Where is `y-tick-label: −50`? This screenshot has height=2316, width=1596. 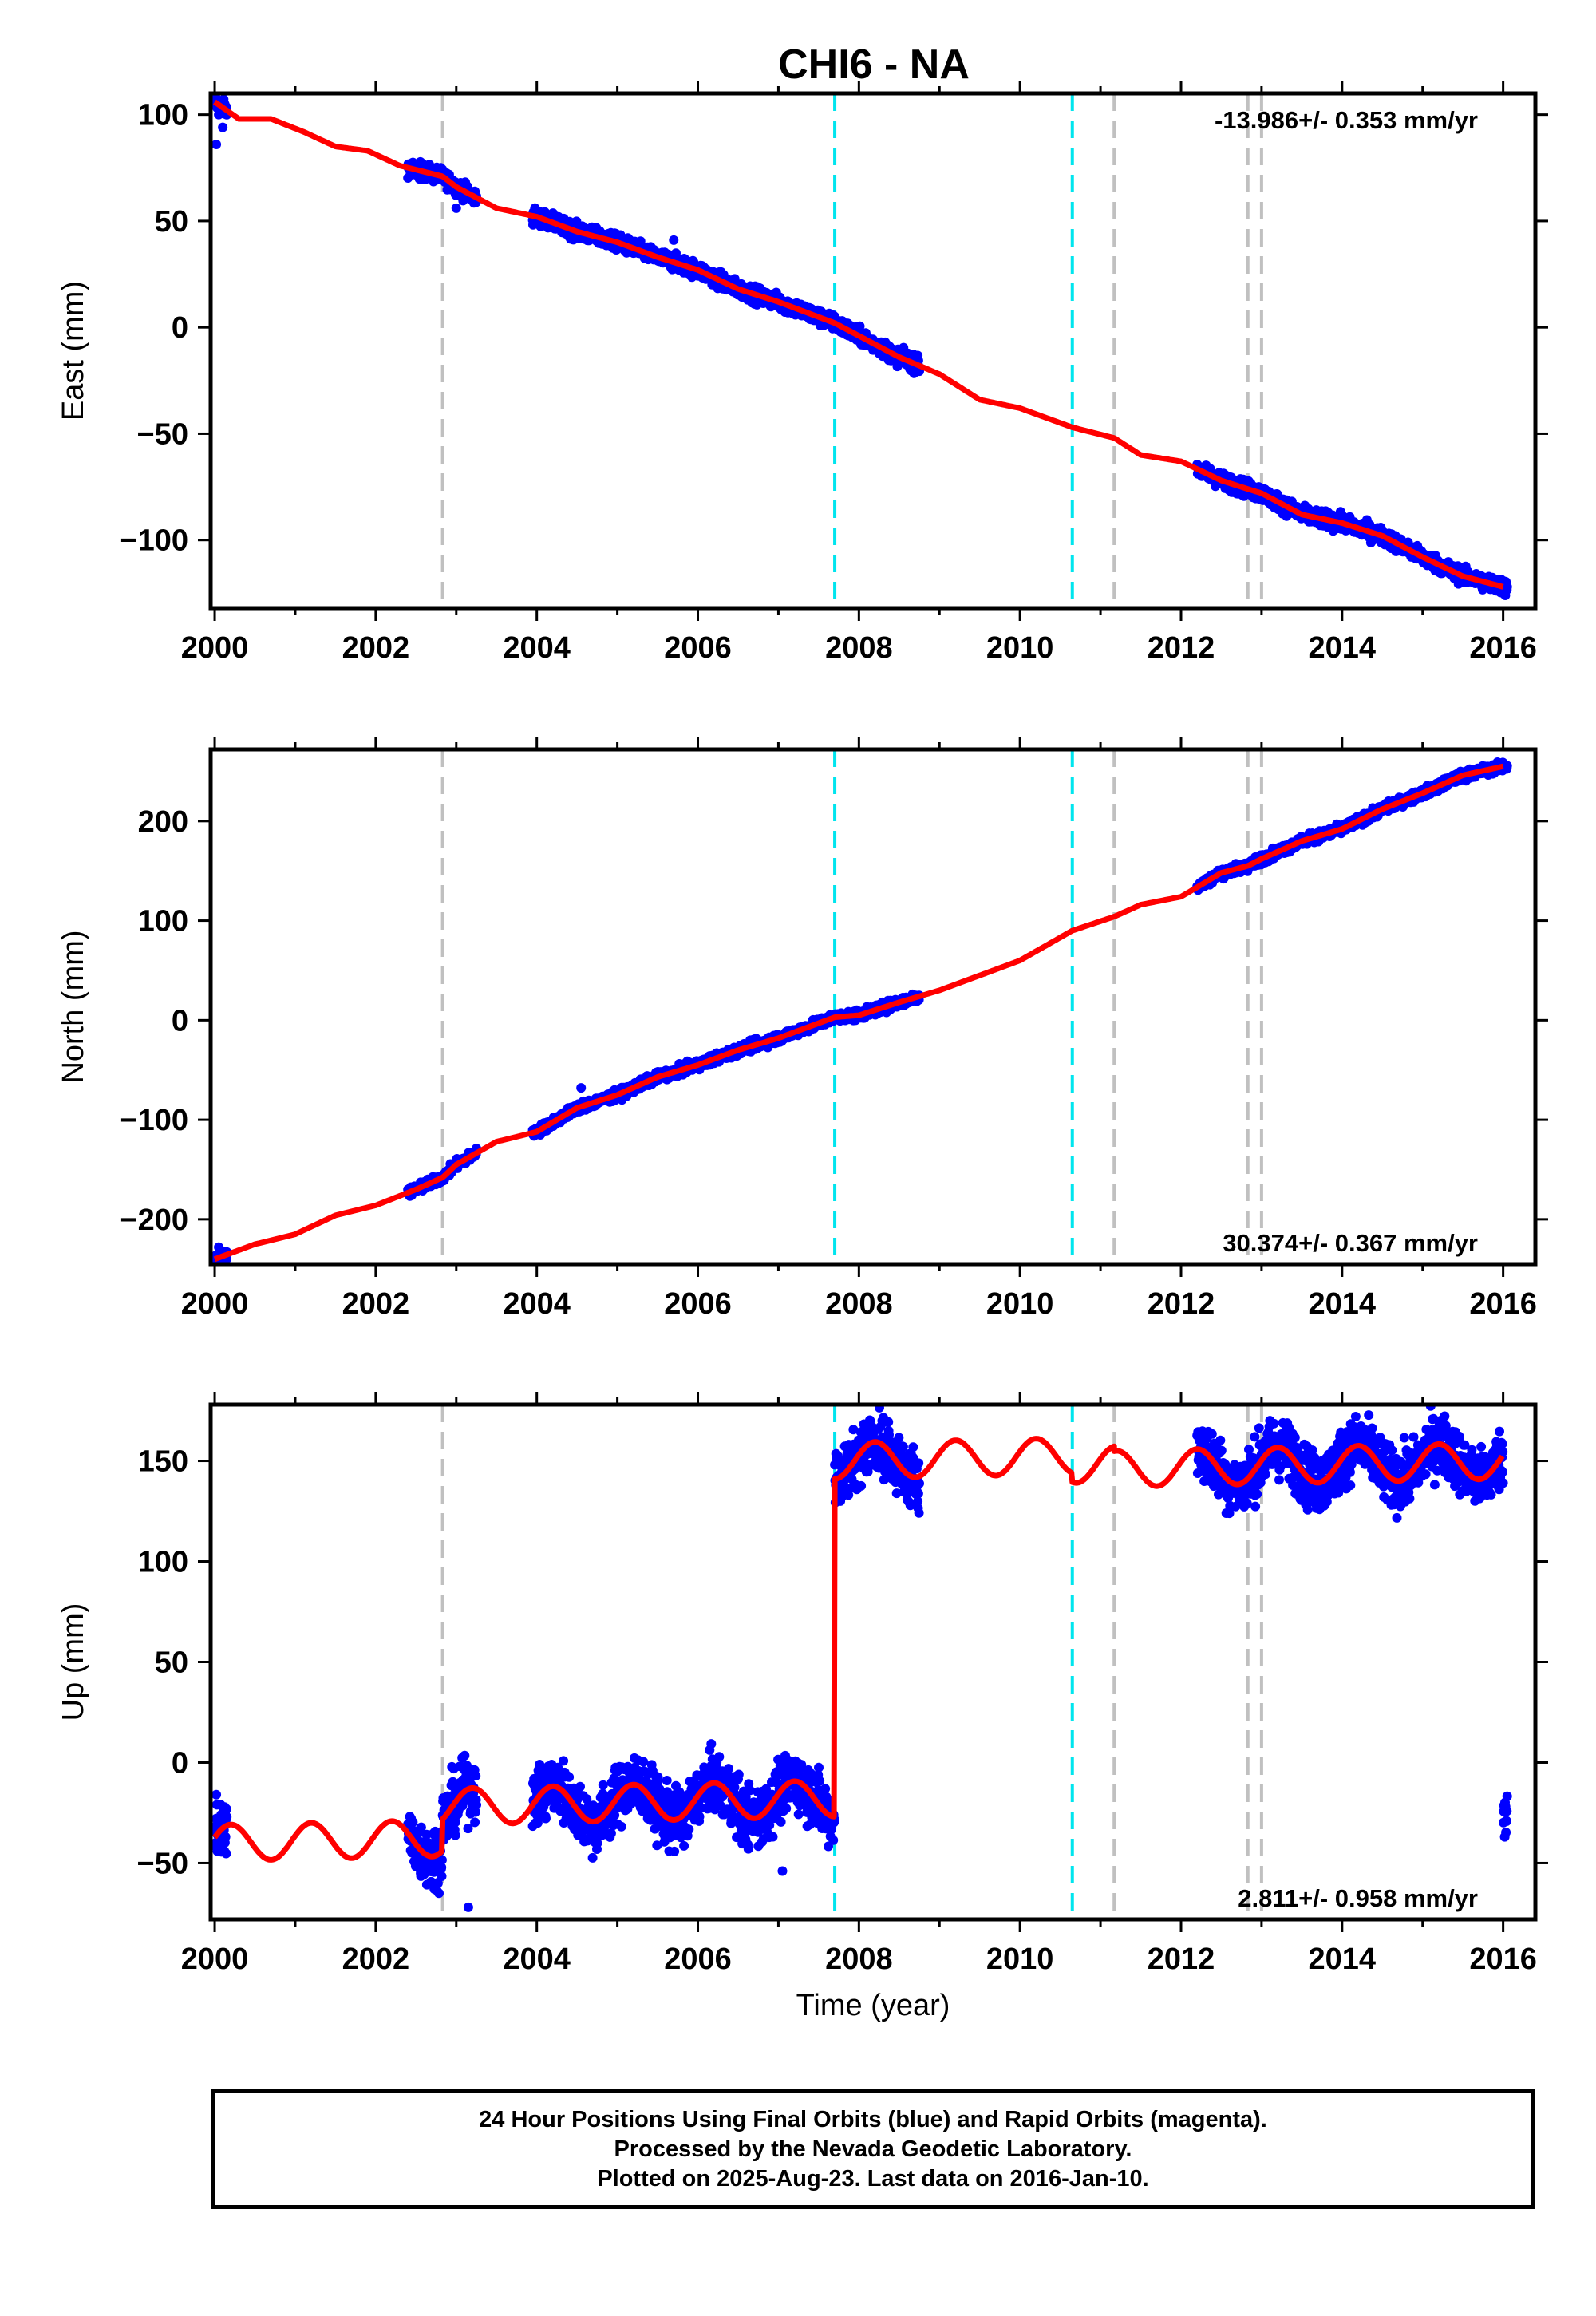 y-tick-label: −50 is located at coordinates (162, 434).